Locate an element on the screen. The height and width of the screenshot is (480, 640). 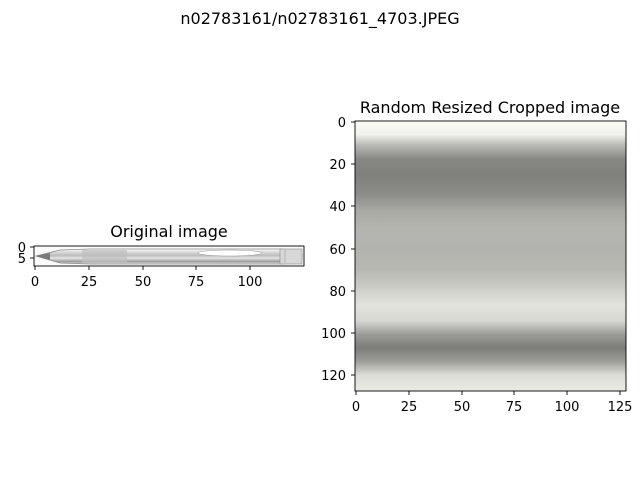
cropped-ytick-label: 60 is located at coordinates (337, 250).